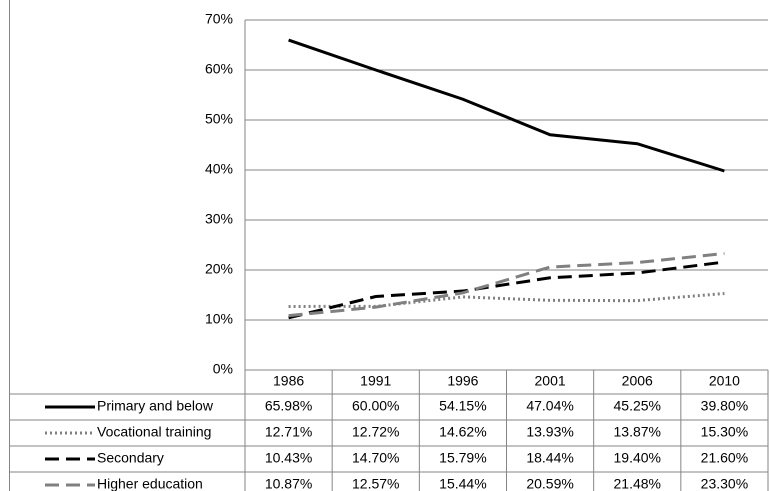  What do you see at coordinates (154, 432) in the screenshot?
I see `legend-label: Vocational training` at bounding box center [154, 432].